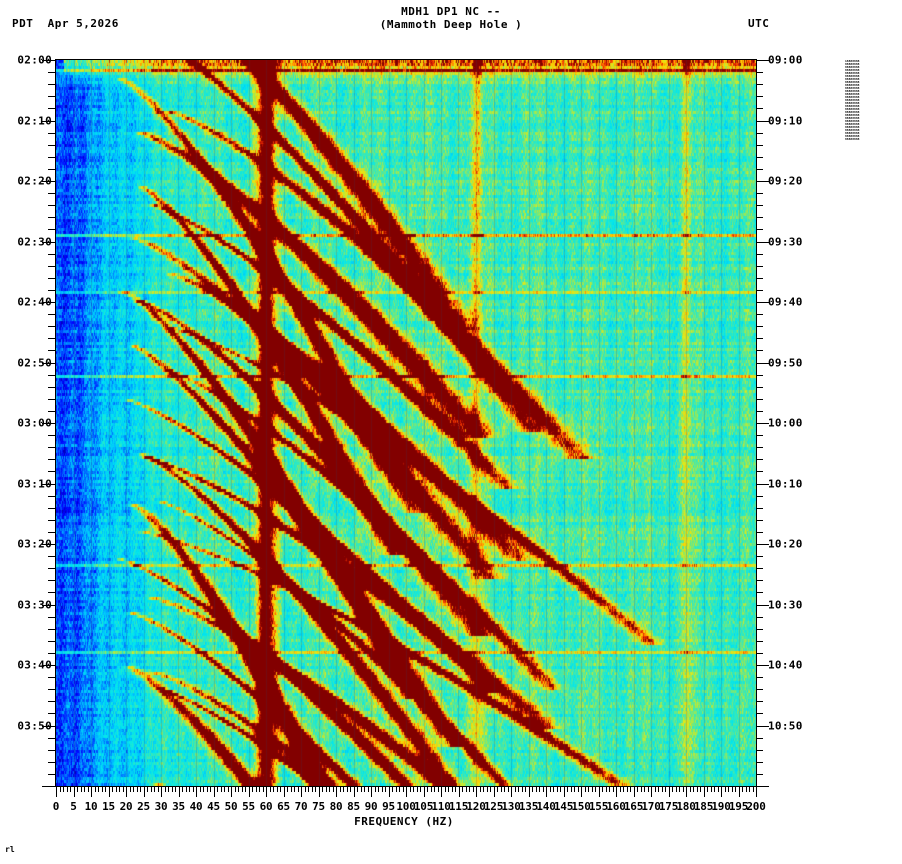 The width and height of the screenshot is (902, 864). Describe the element at coordinates (441, 806) in the screenshot. I see `frequency-tick-label: 110` at that location.